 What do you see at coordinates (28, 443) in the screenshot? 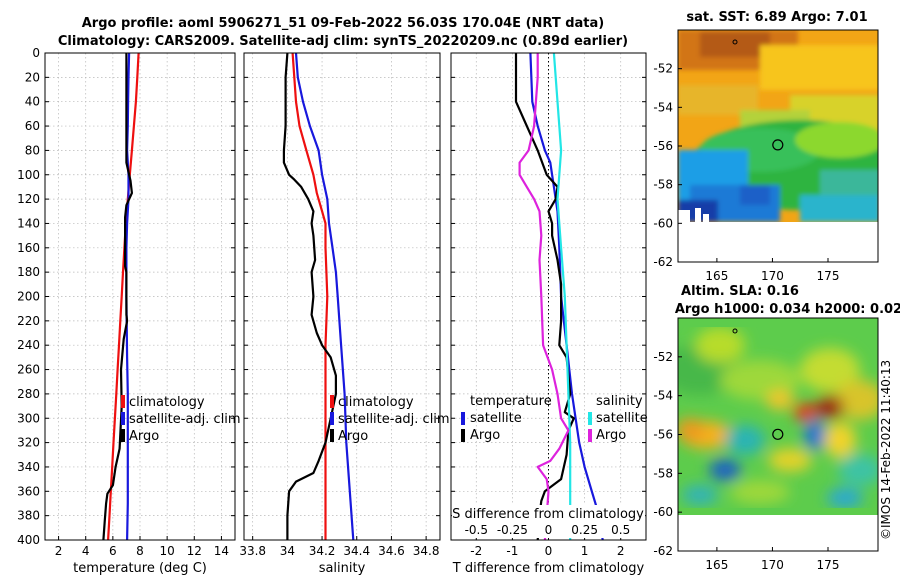
I see `depth-tick-label: 320` at bounding box center [28, 443].